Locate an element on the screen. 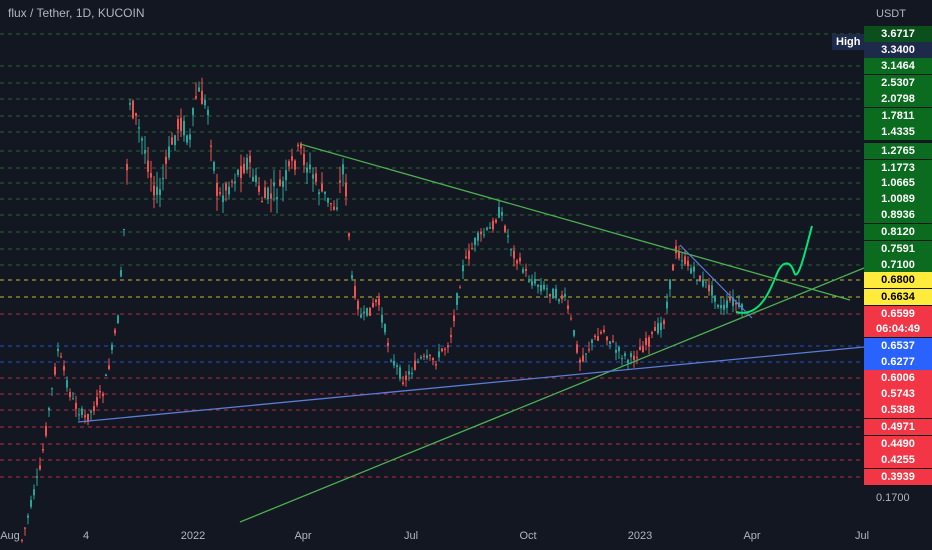 This screenshot has width=932, height=550. price-tag: 0.6537 is located at coordinates (898, 346).